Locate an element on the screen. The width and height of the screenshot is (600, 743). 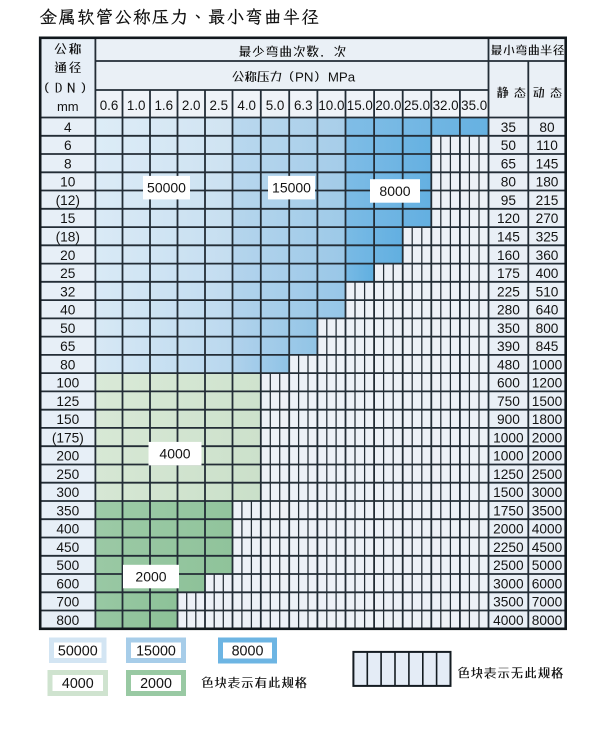
svg-text: 80 is located at coordinates (547, 127).